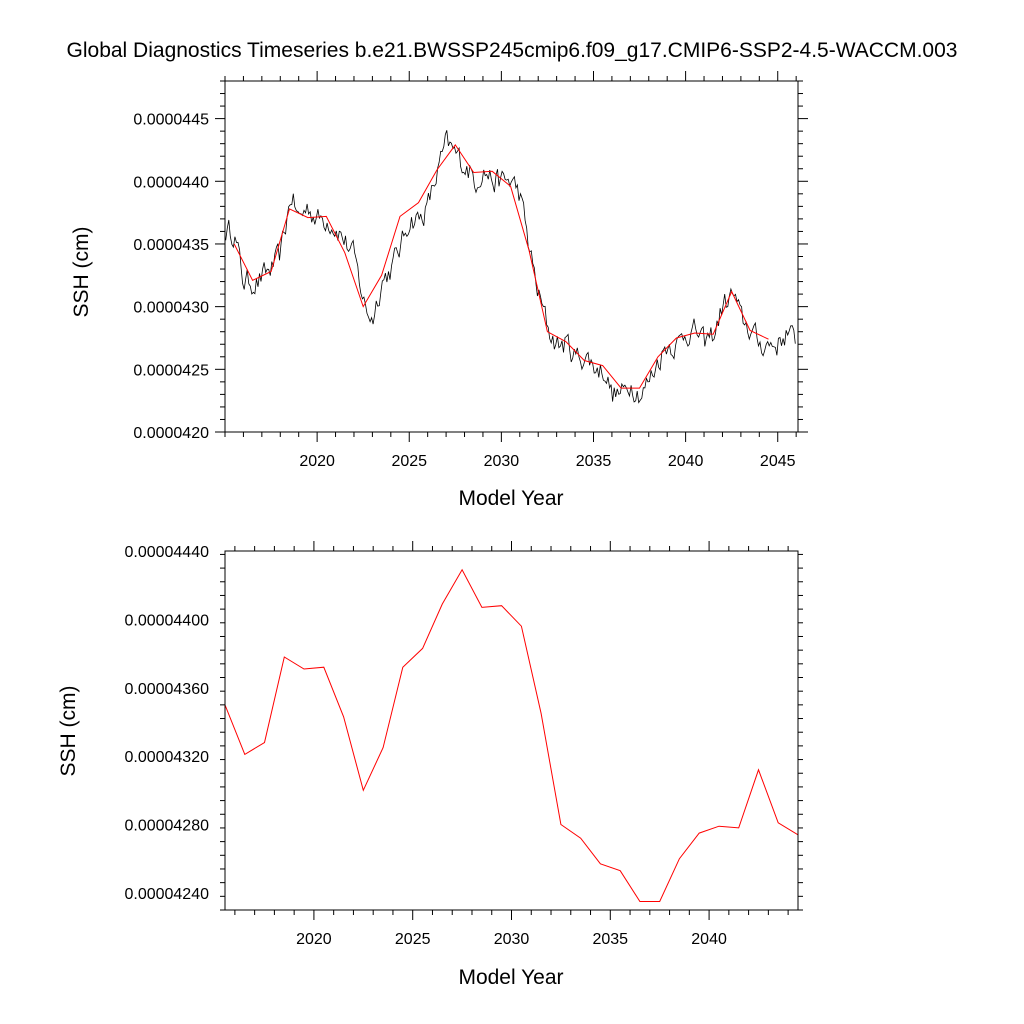 The height and width of the screenshot is (1024, 1024). What do you see at coordinates (709, 939) in the screenshot?
I see `bottom-x-tick-label: 2040` at bounding box center [709, 939].